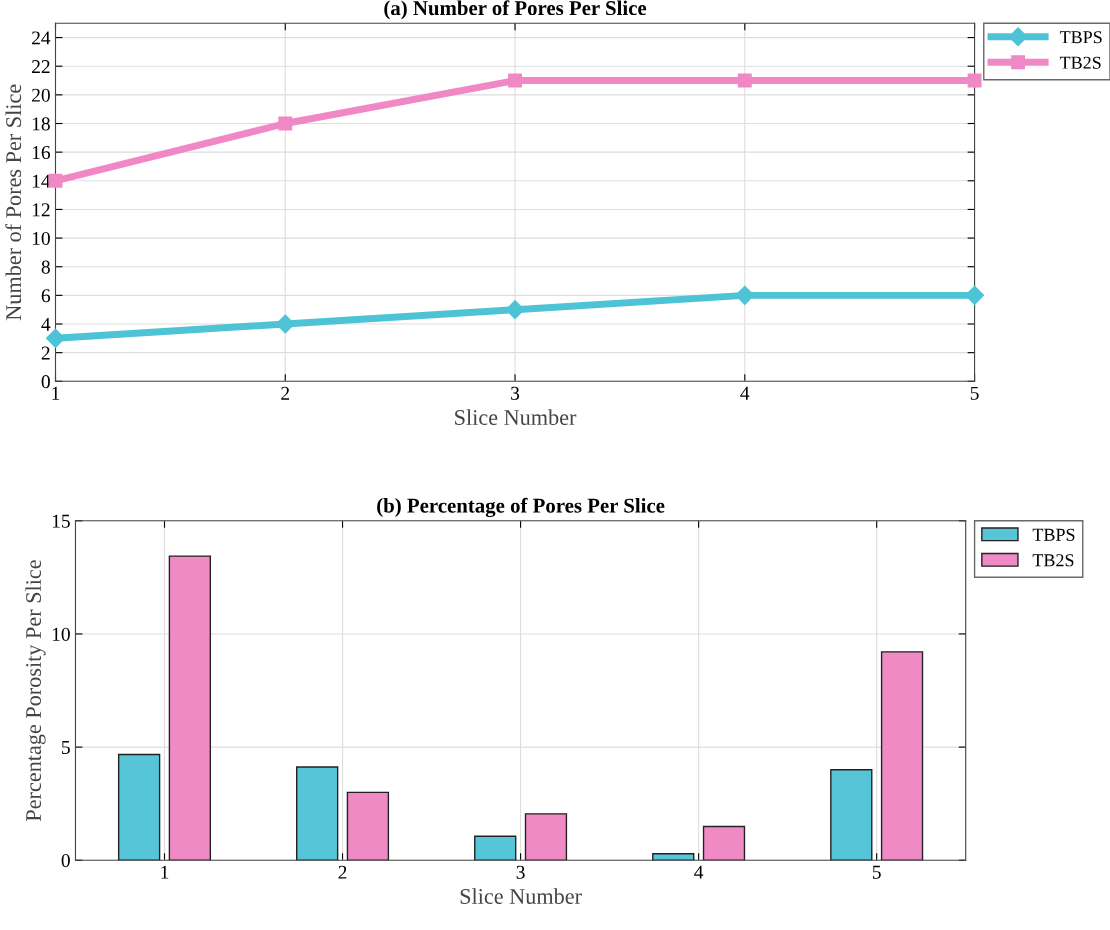  Describe the element at coordinates (61, 521) in the screenshot. I see `y-tick-label: 15` at that location.